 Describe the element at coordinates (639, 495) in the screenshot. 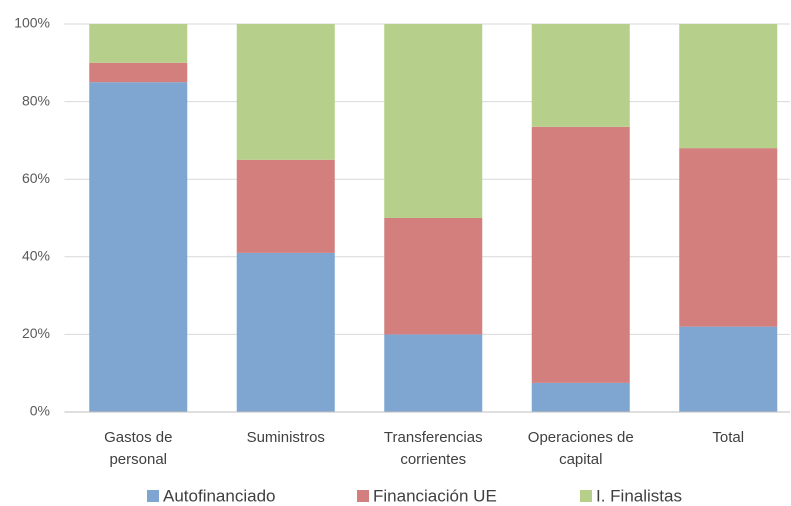

I see `legend-text: I. Finalistas` at that location.